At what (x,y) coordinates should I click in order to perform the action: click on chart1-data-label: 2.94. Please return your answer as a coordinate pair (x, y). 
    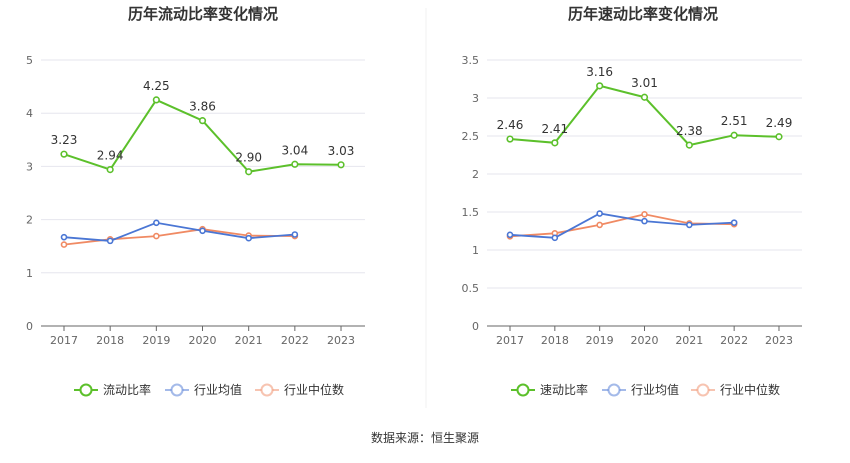
    Looking at the image, I should click on (110, 156).